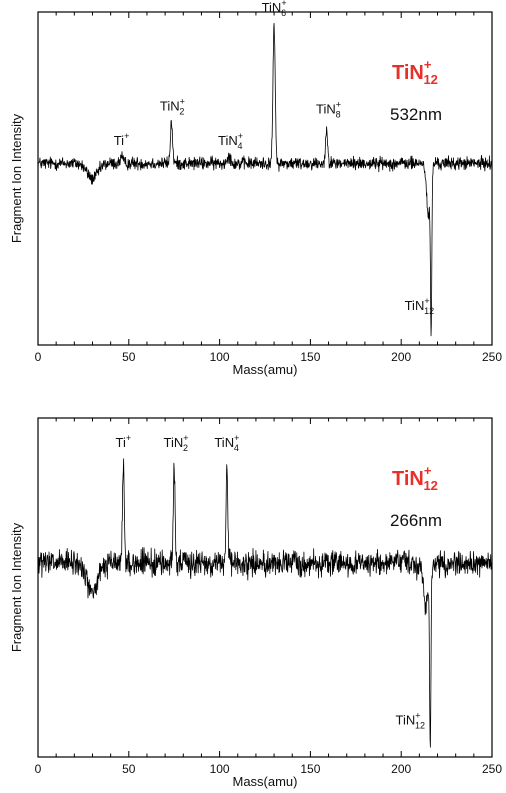 This screenshot has height=793, width=506. I want to click on wavelength-label: 532nm, so click(416, 114).